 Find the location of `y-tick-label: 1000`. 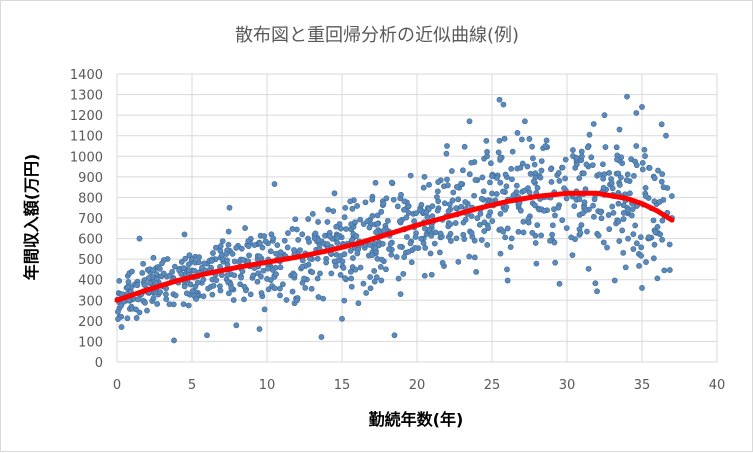

y-tick-label: 1000 is located at coordinates (86, 157).